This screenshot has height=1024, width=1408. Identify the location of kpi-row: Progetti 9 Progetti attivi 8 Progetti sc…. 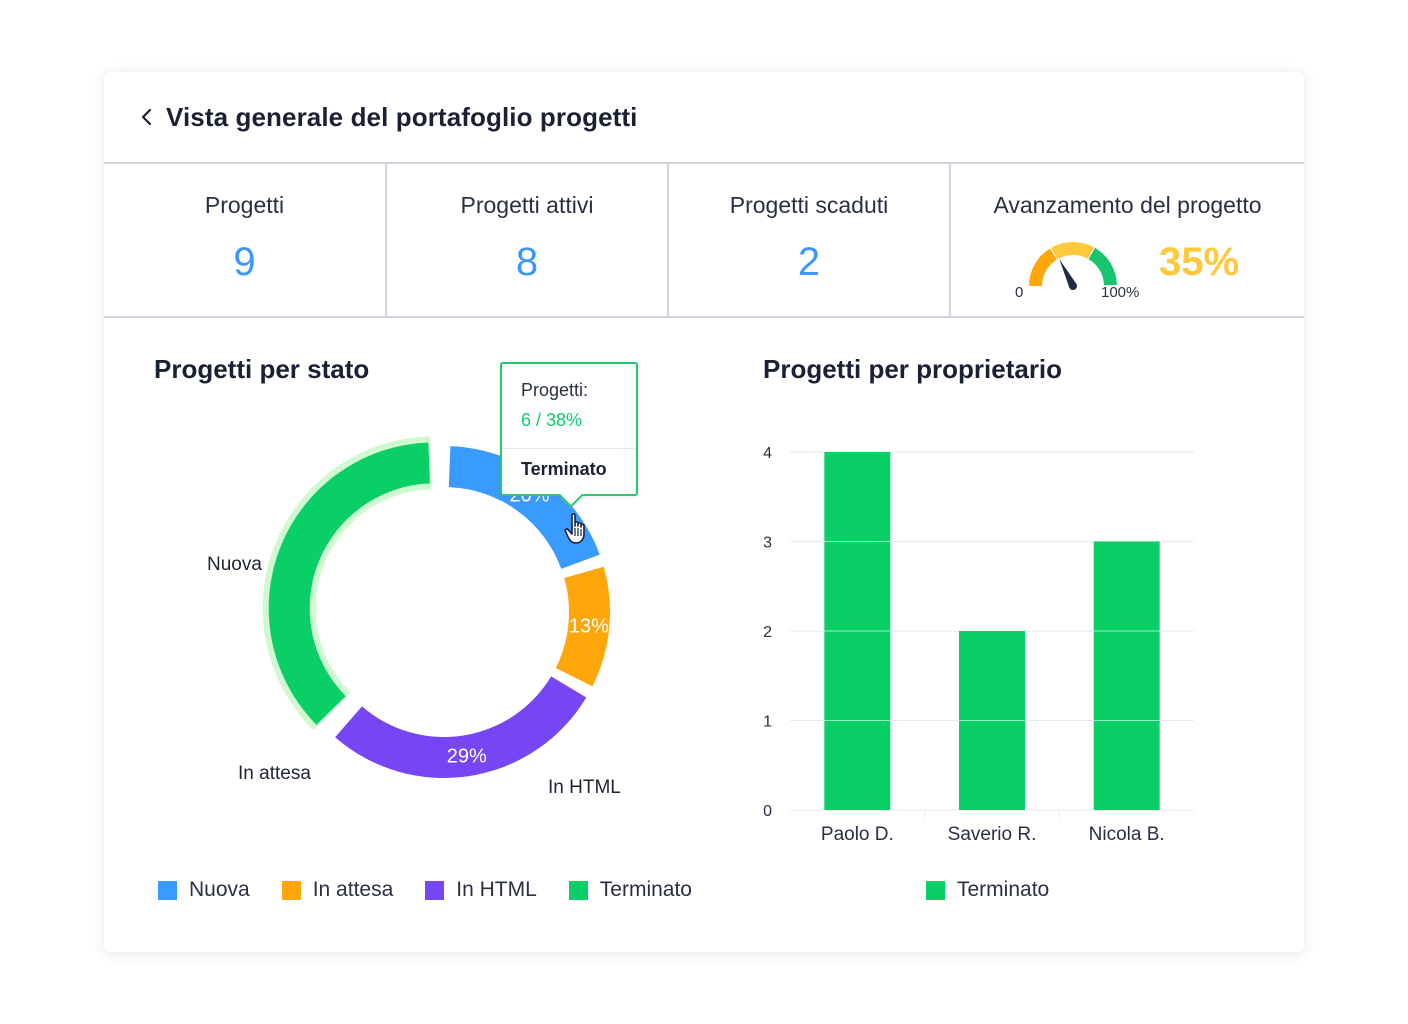
(704, 241).